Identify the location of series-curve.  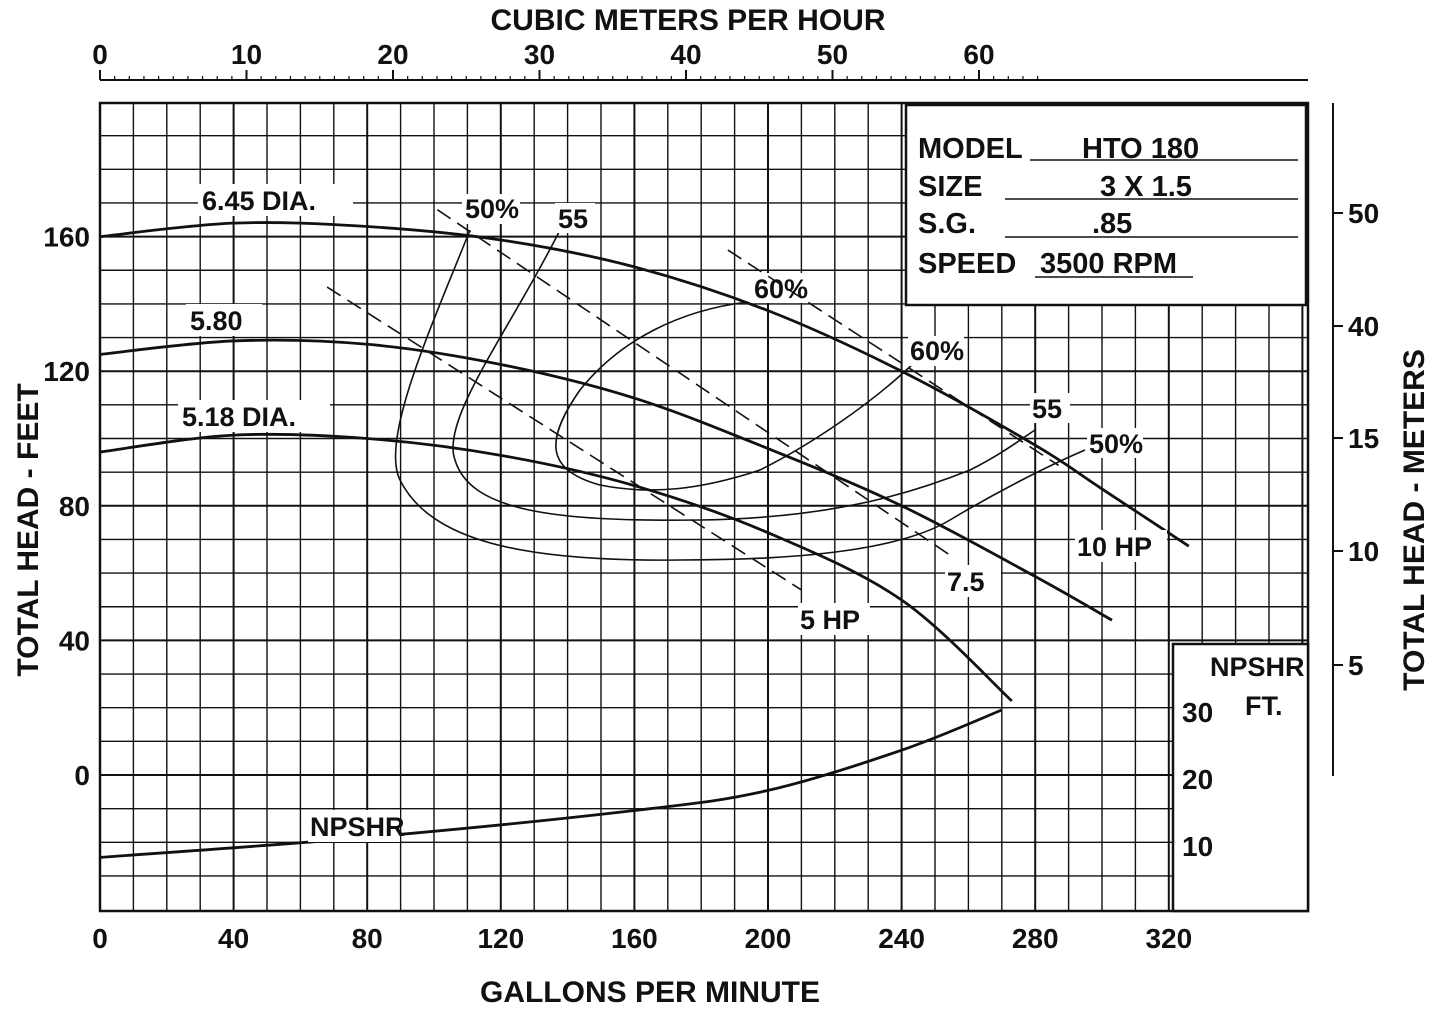
(551, 783).